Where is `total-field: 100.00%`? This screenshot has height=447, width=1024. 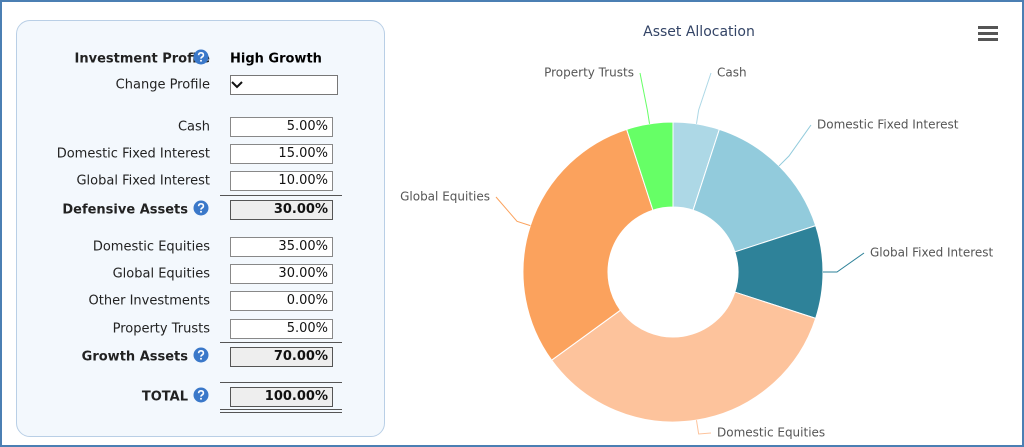
total-field: 100.00% is located at coordinates (281, 397).